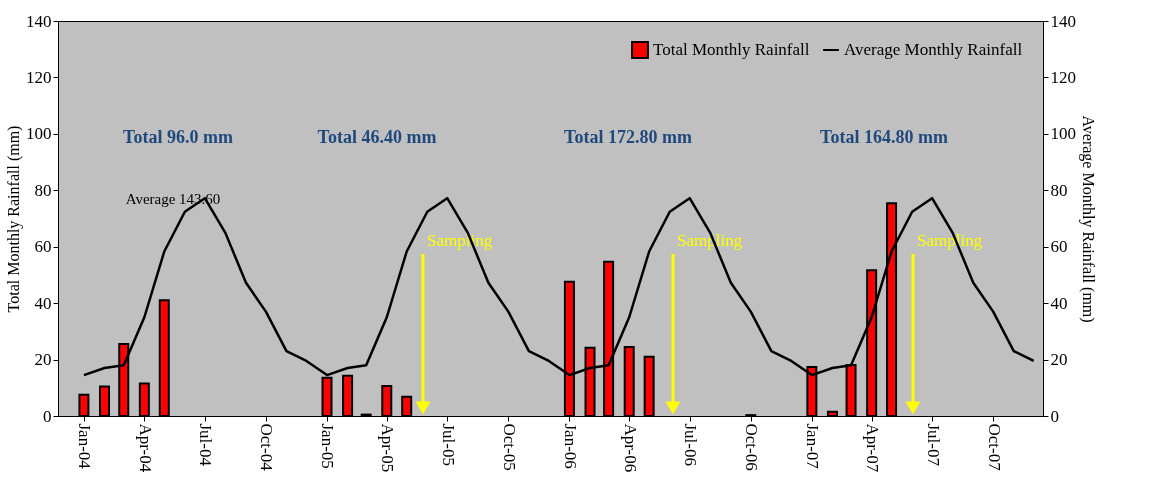 The image size is (1161, 486). I want to click on x-tick-label: Jan-07, so click(813, 446).